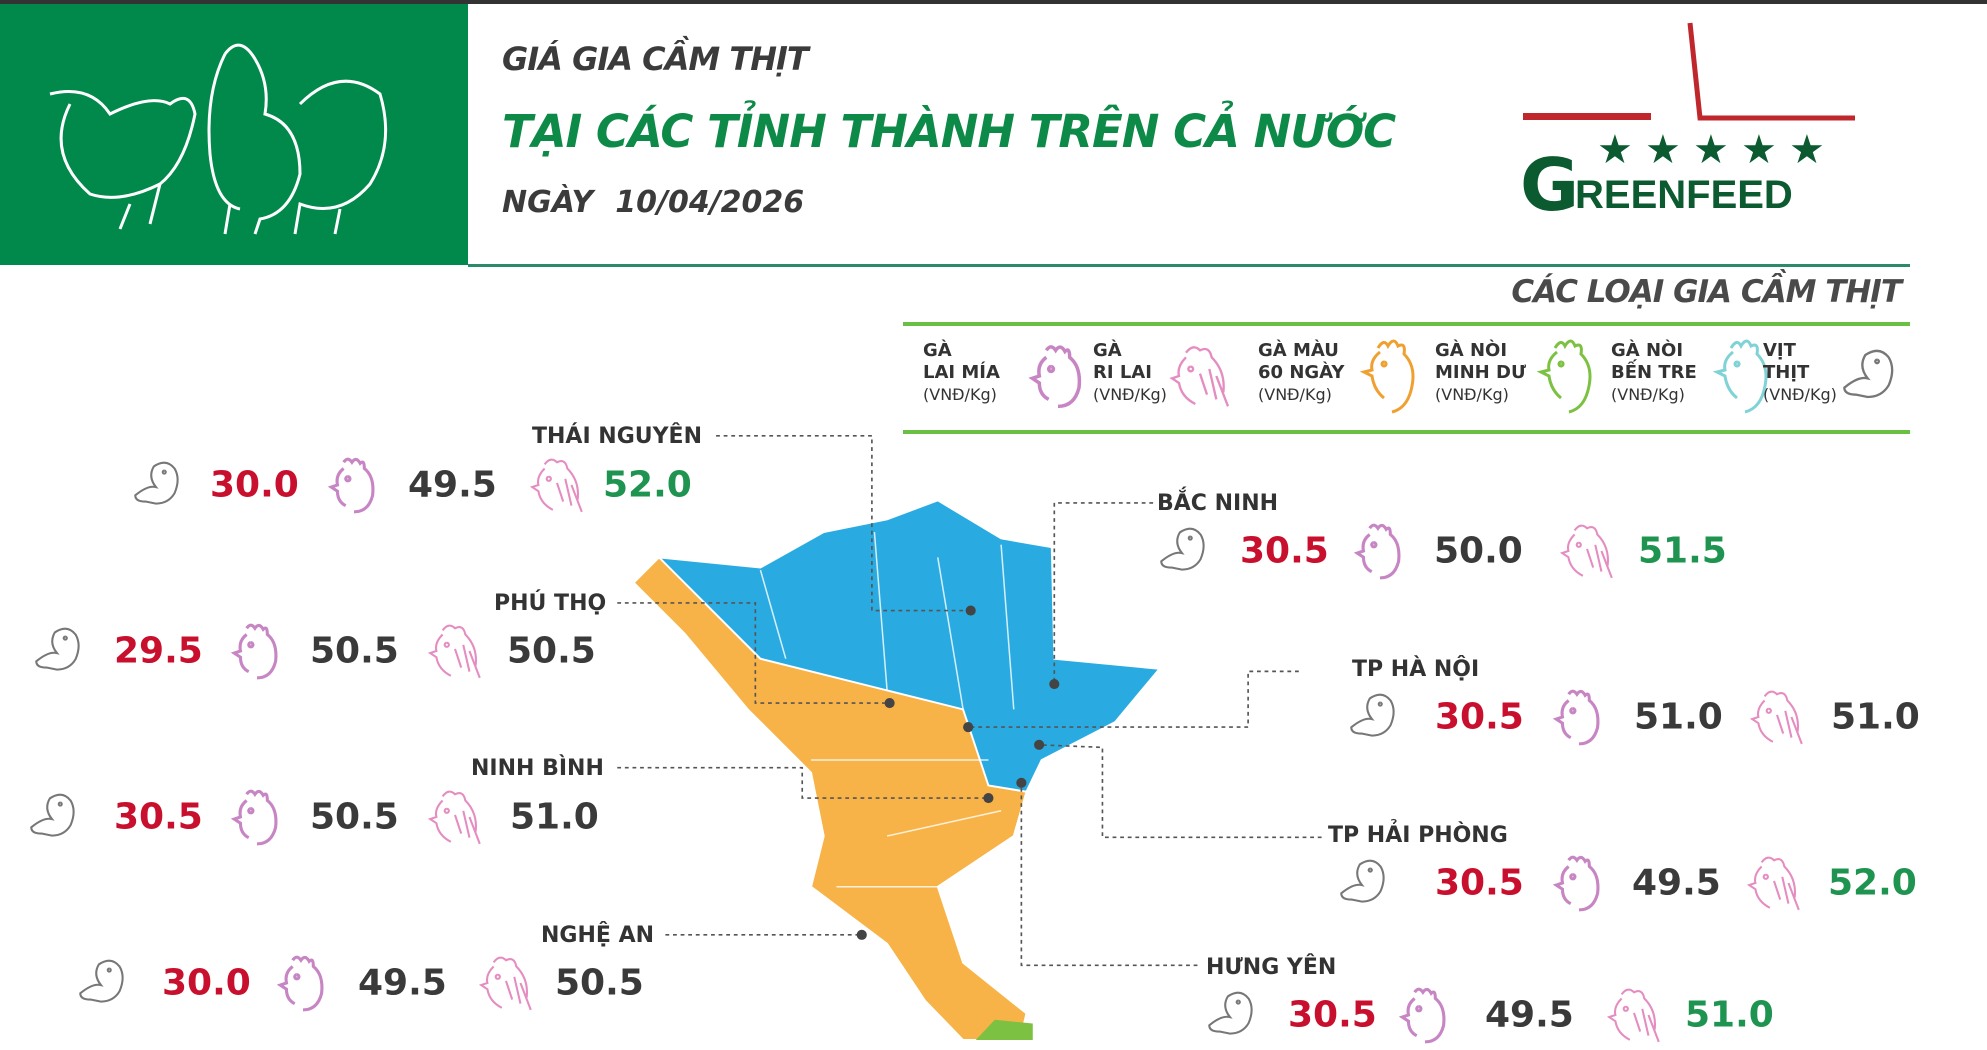  What do you see at coordinates (1004, 1029) in the screenshot?
I see `map-region-south` at bounding box center [1004, 1029].